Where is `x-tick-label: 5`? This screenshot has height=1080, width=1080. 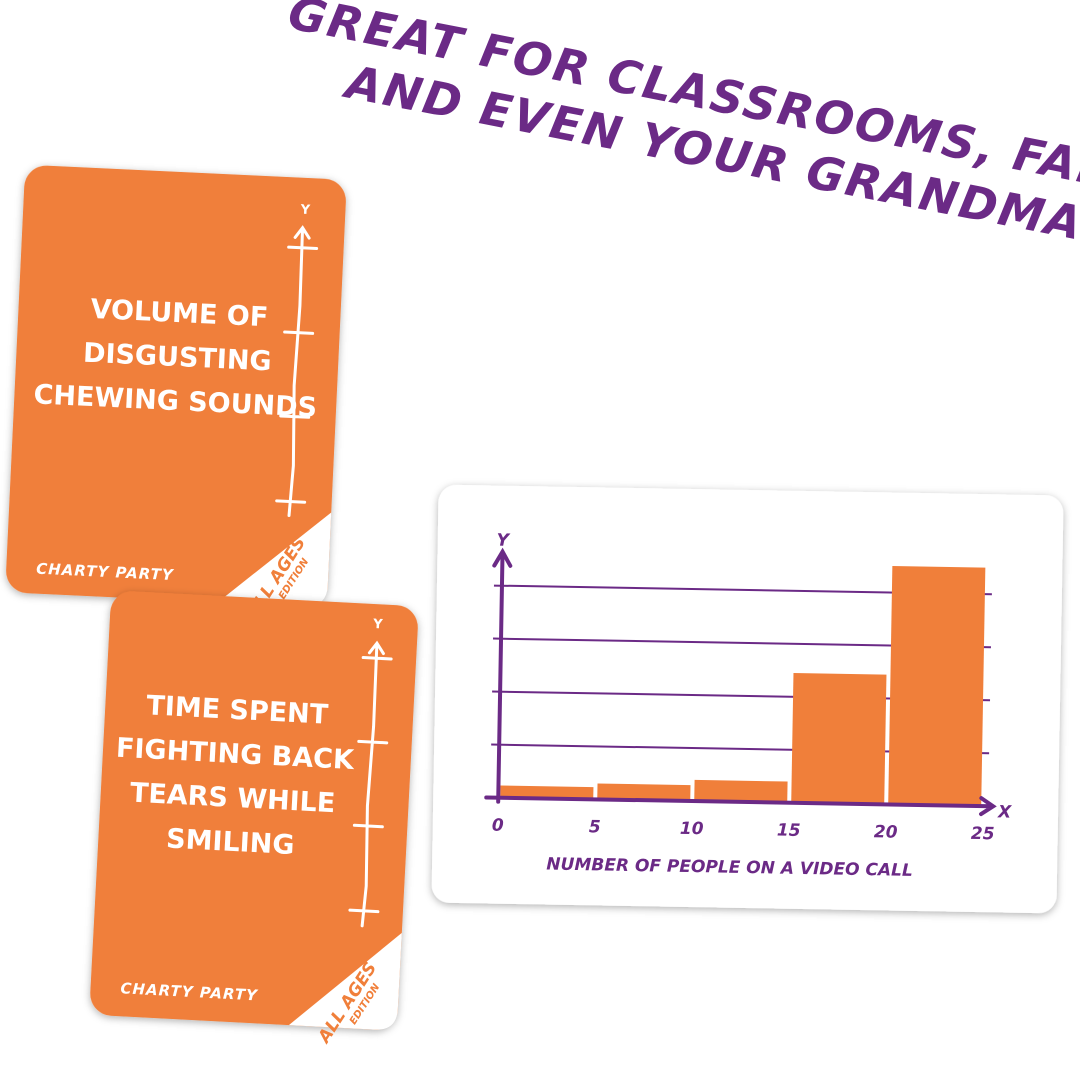
x-tick-label: 5 is located at coordinates (595, 827).